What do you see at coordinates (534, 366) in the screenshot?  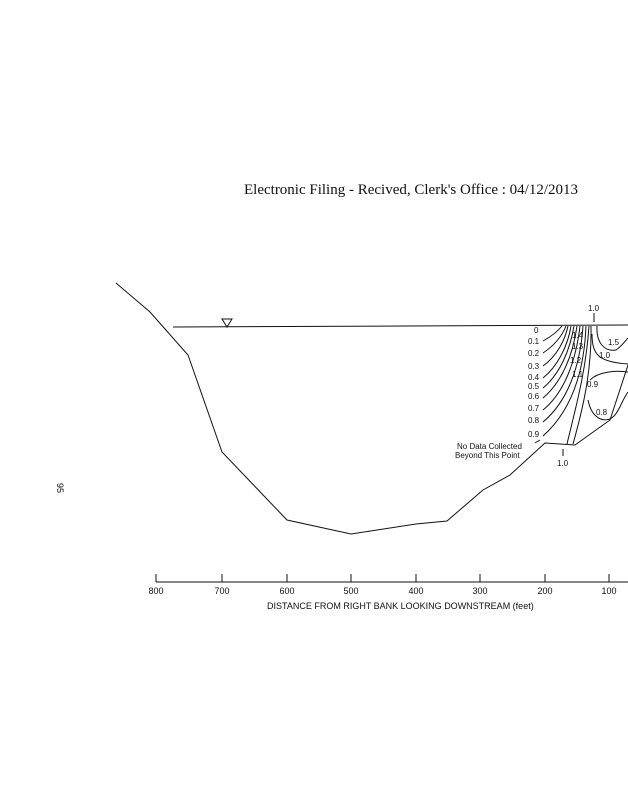 I see `contour-label: 0.3` at bounding box center [534, 366].